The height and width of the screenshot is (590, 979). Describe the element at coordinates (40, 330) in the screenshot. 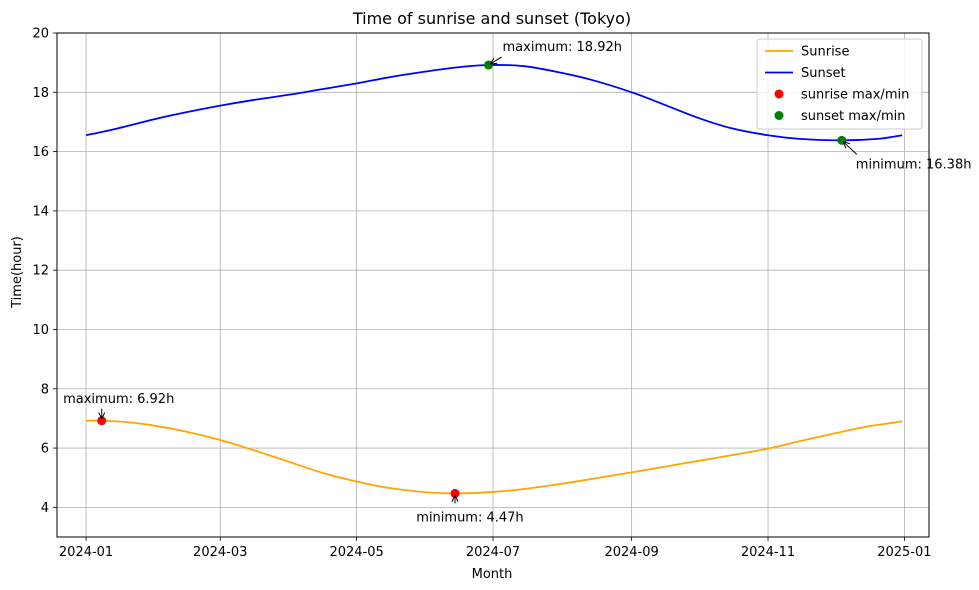

I see `y-tick-label: 10` at that location.